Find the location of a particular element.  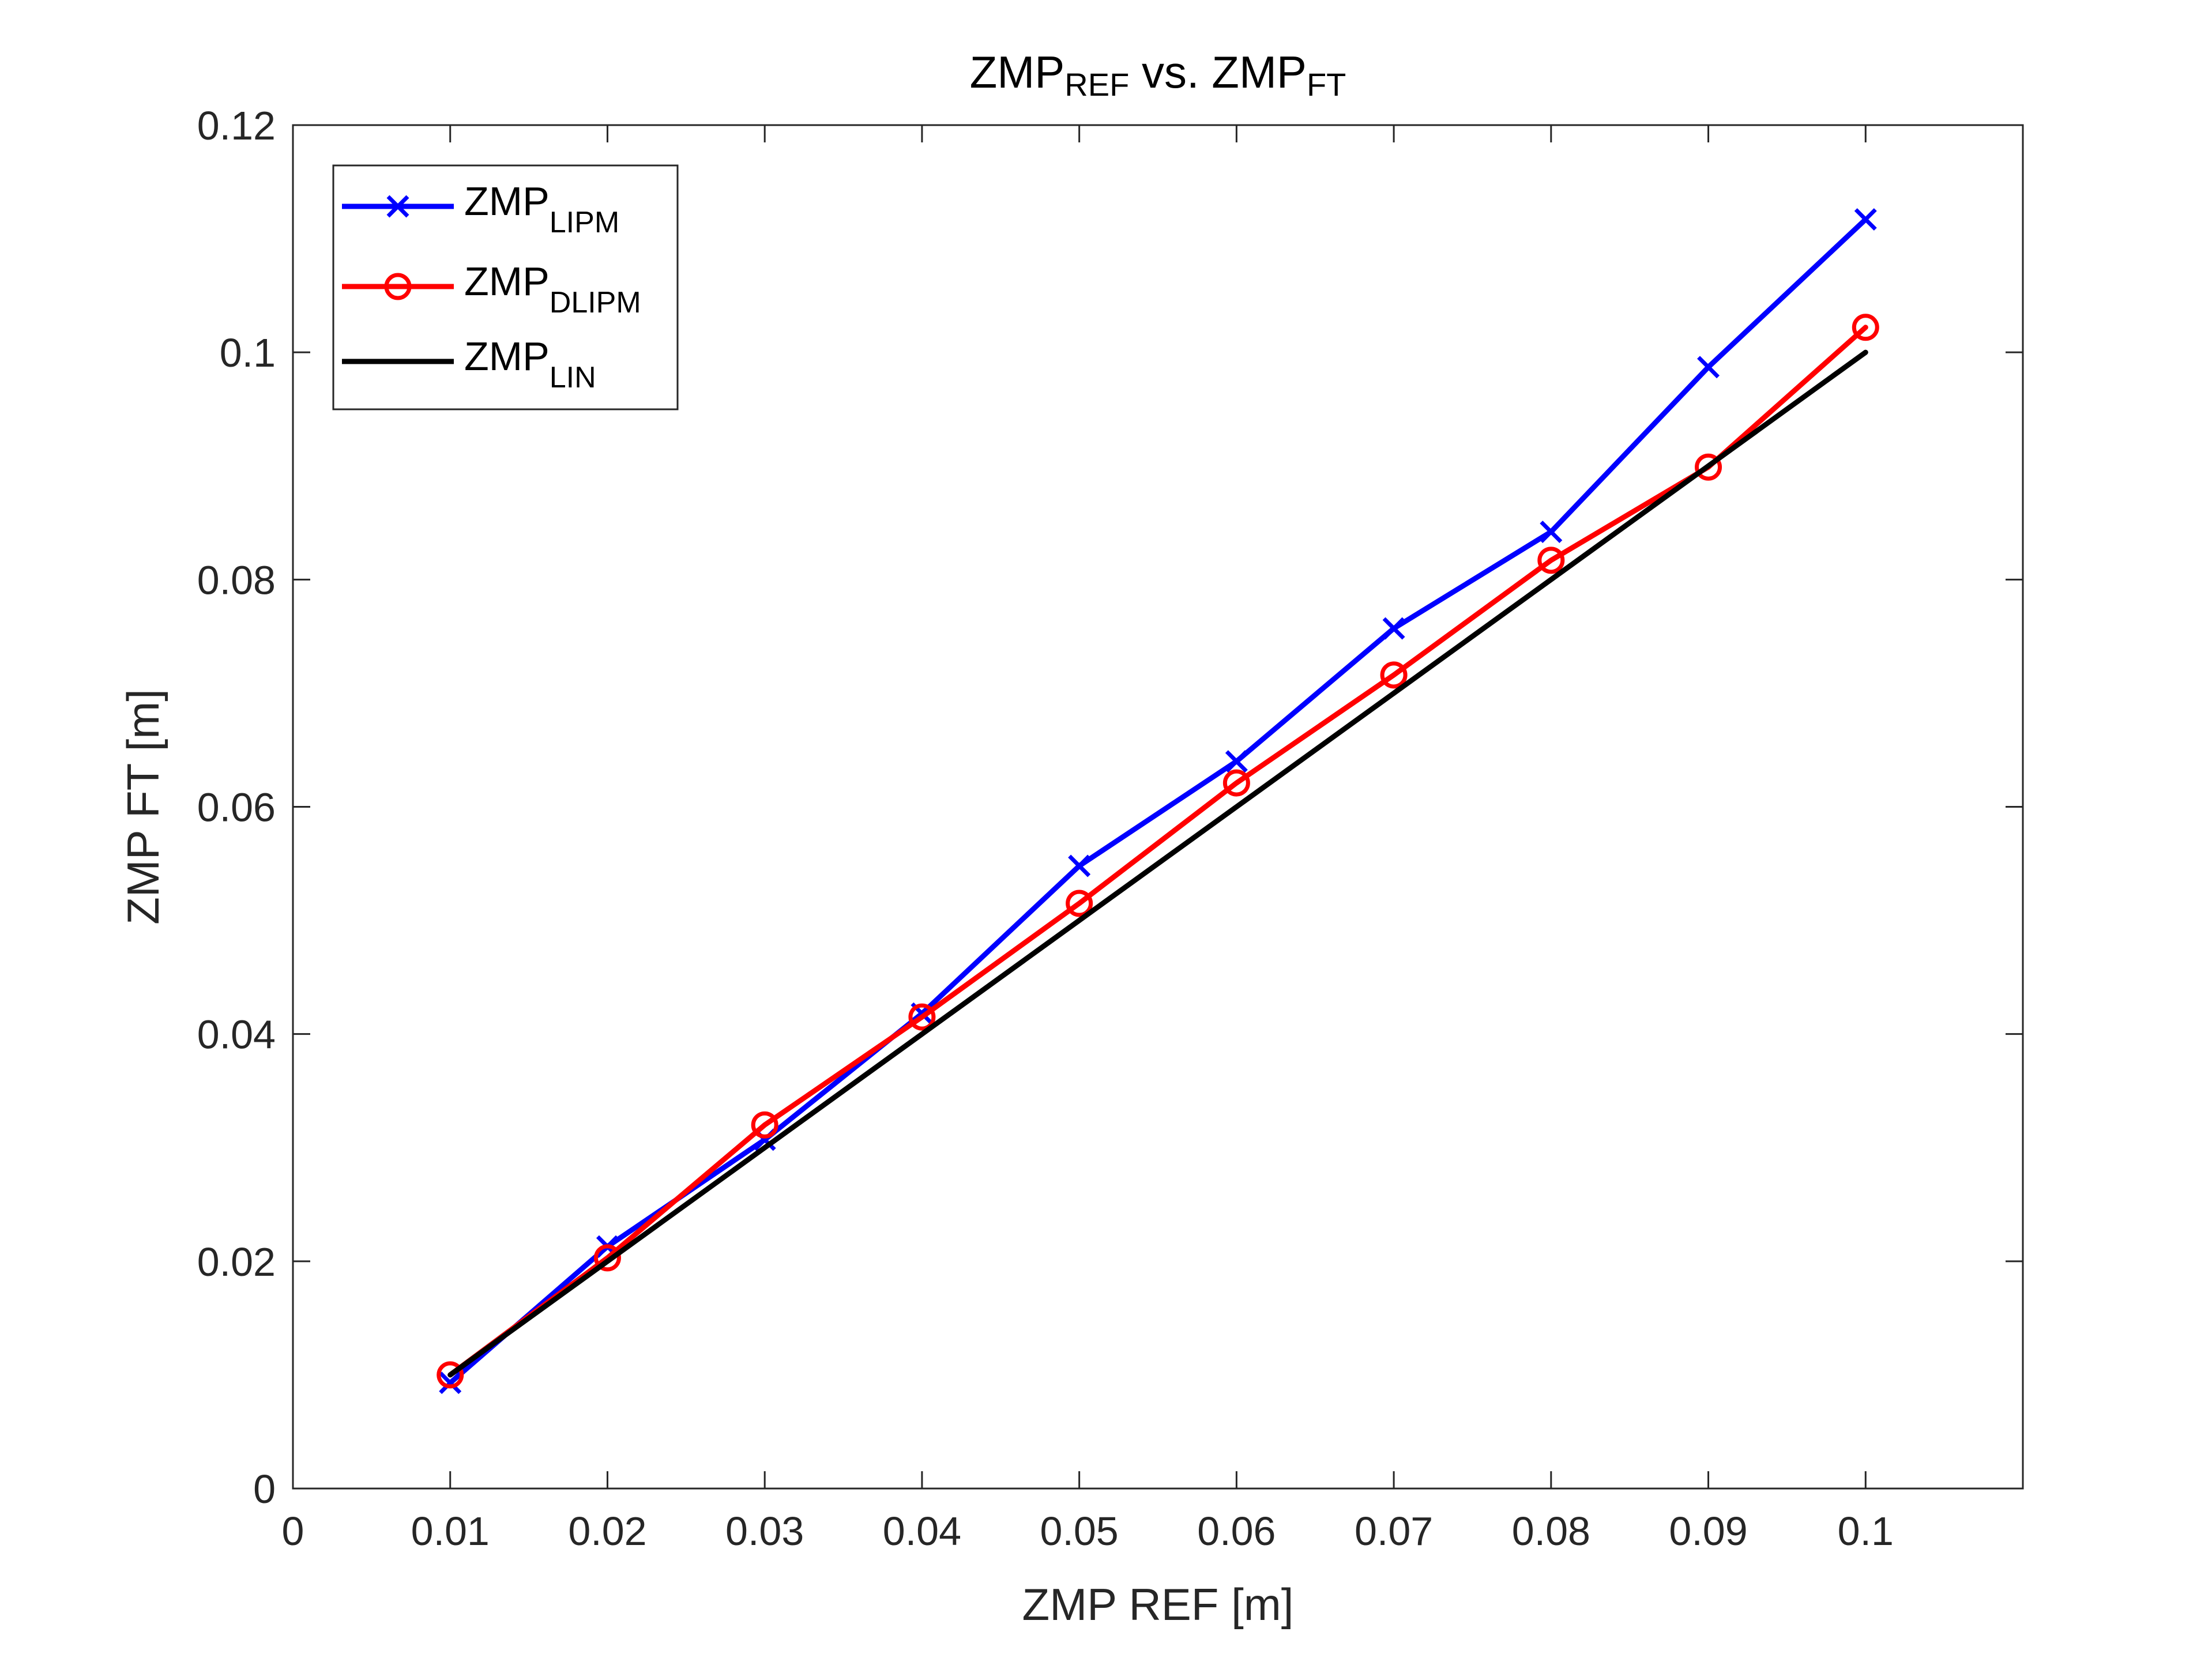

y-tick-label: 0.12 is located at coordinates (236, 125).